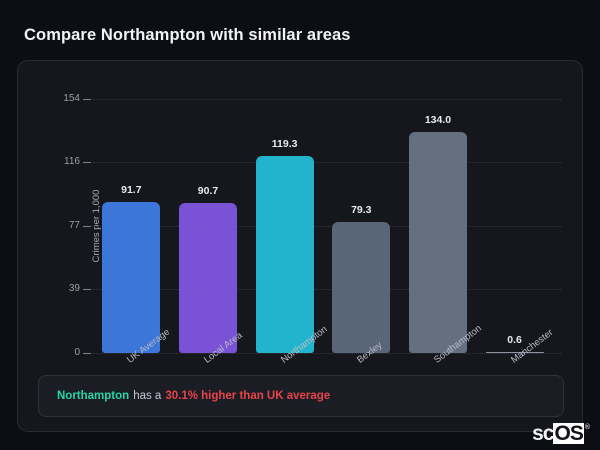  Describe the element at coordinates (361, 210) in the screenshot. I see `bar-value-label: 79.3` at that location.